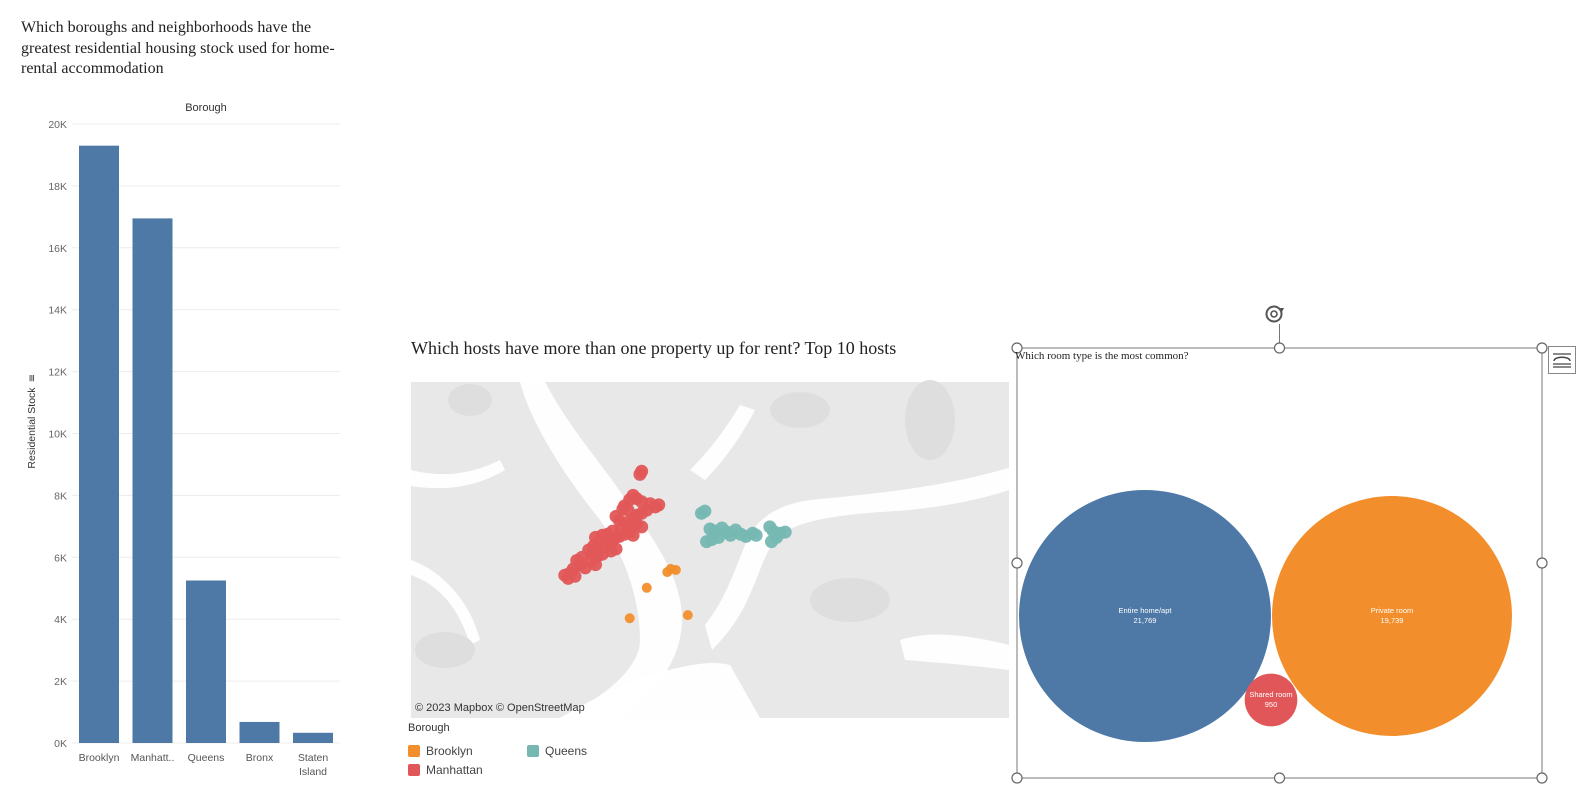 The height and width of the screenshot is (803, 1590). What do you see at coordinates (1275, 314) in the screenshot?
I see `rotate-handle-icon` at bounding box center [1275, 314].